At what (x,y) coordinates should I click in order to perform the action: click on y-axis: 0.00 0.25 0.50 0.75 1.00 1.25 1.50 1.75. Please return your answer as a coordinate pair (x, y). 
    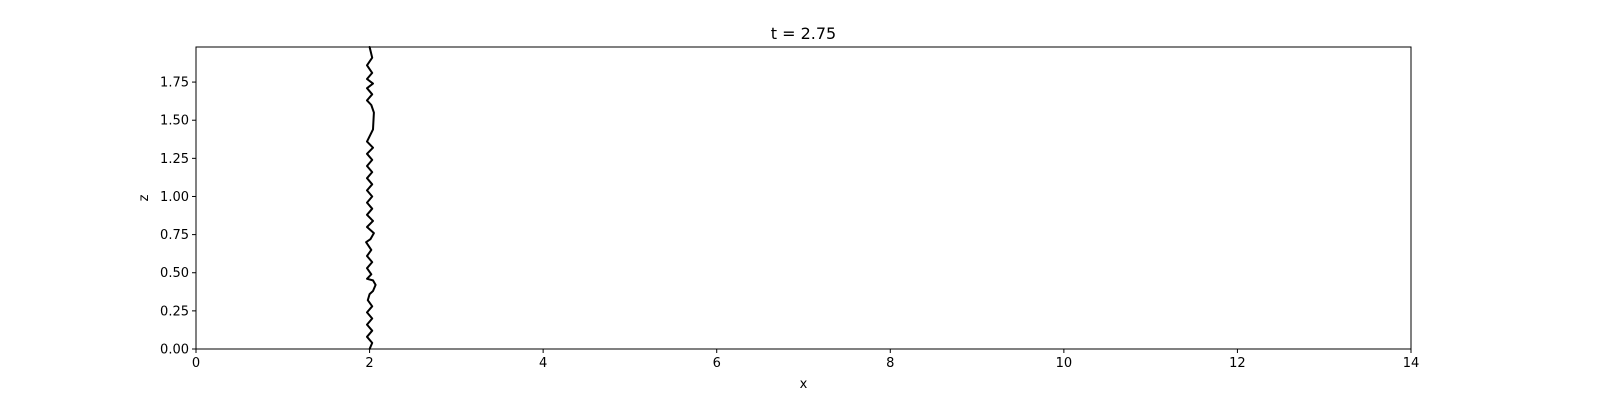
    Looking at the image, I should click on (178, 217).